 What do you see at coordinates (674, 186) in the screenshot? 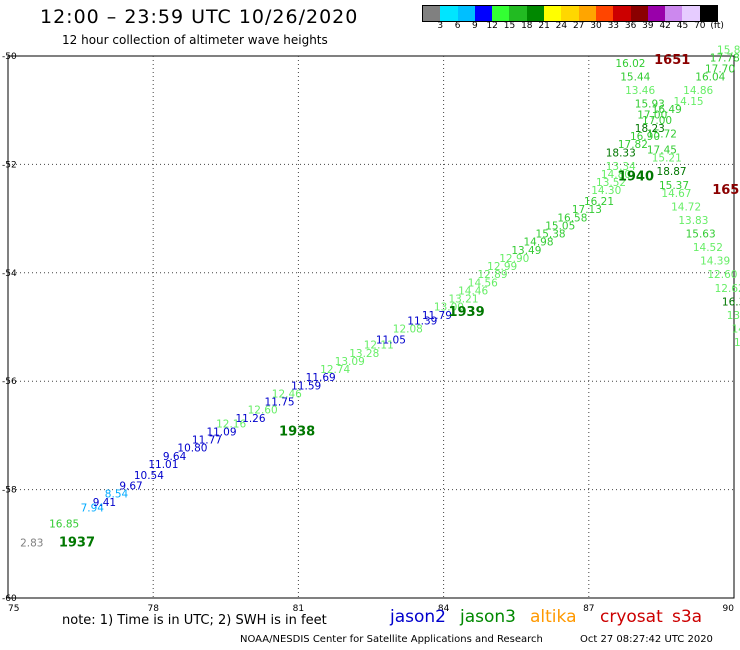
I see `wave-height-value: 15.37` at bounding box center [674, 186].